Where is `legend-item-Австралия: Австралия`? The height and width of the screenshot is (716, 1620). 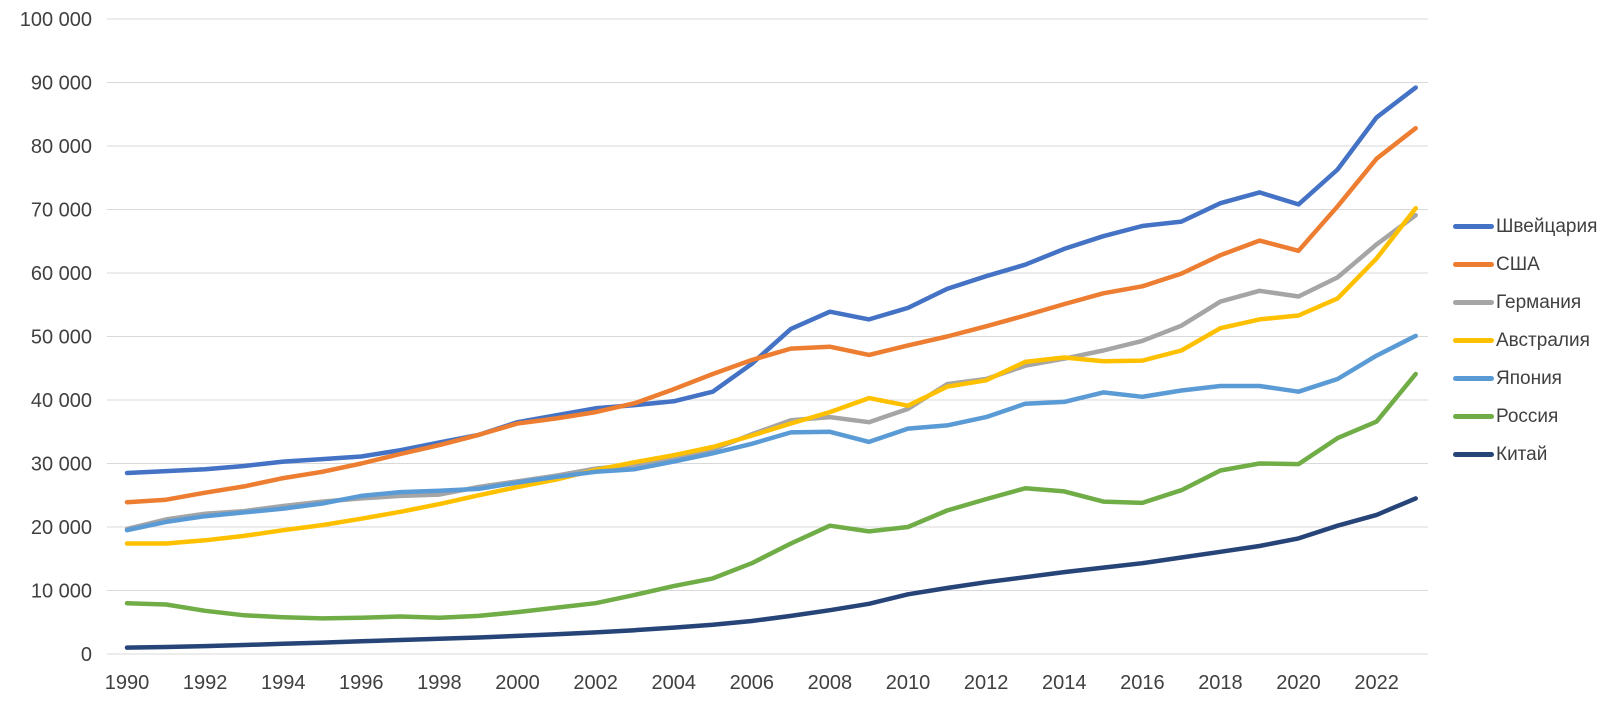 legend-item-Австралия: Австралия is located at coordinates (1525, 340).